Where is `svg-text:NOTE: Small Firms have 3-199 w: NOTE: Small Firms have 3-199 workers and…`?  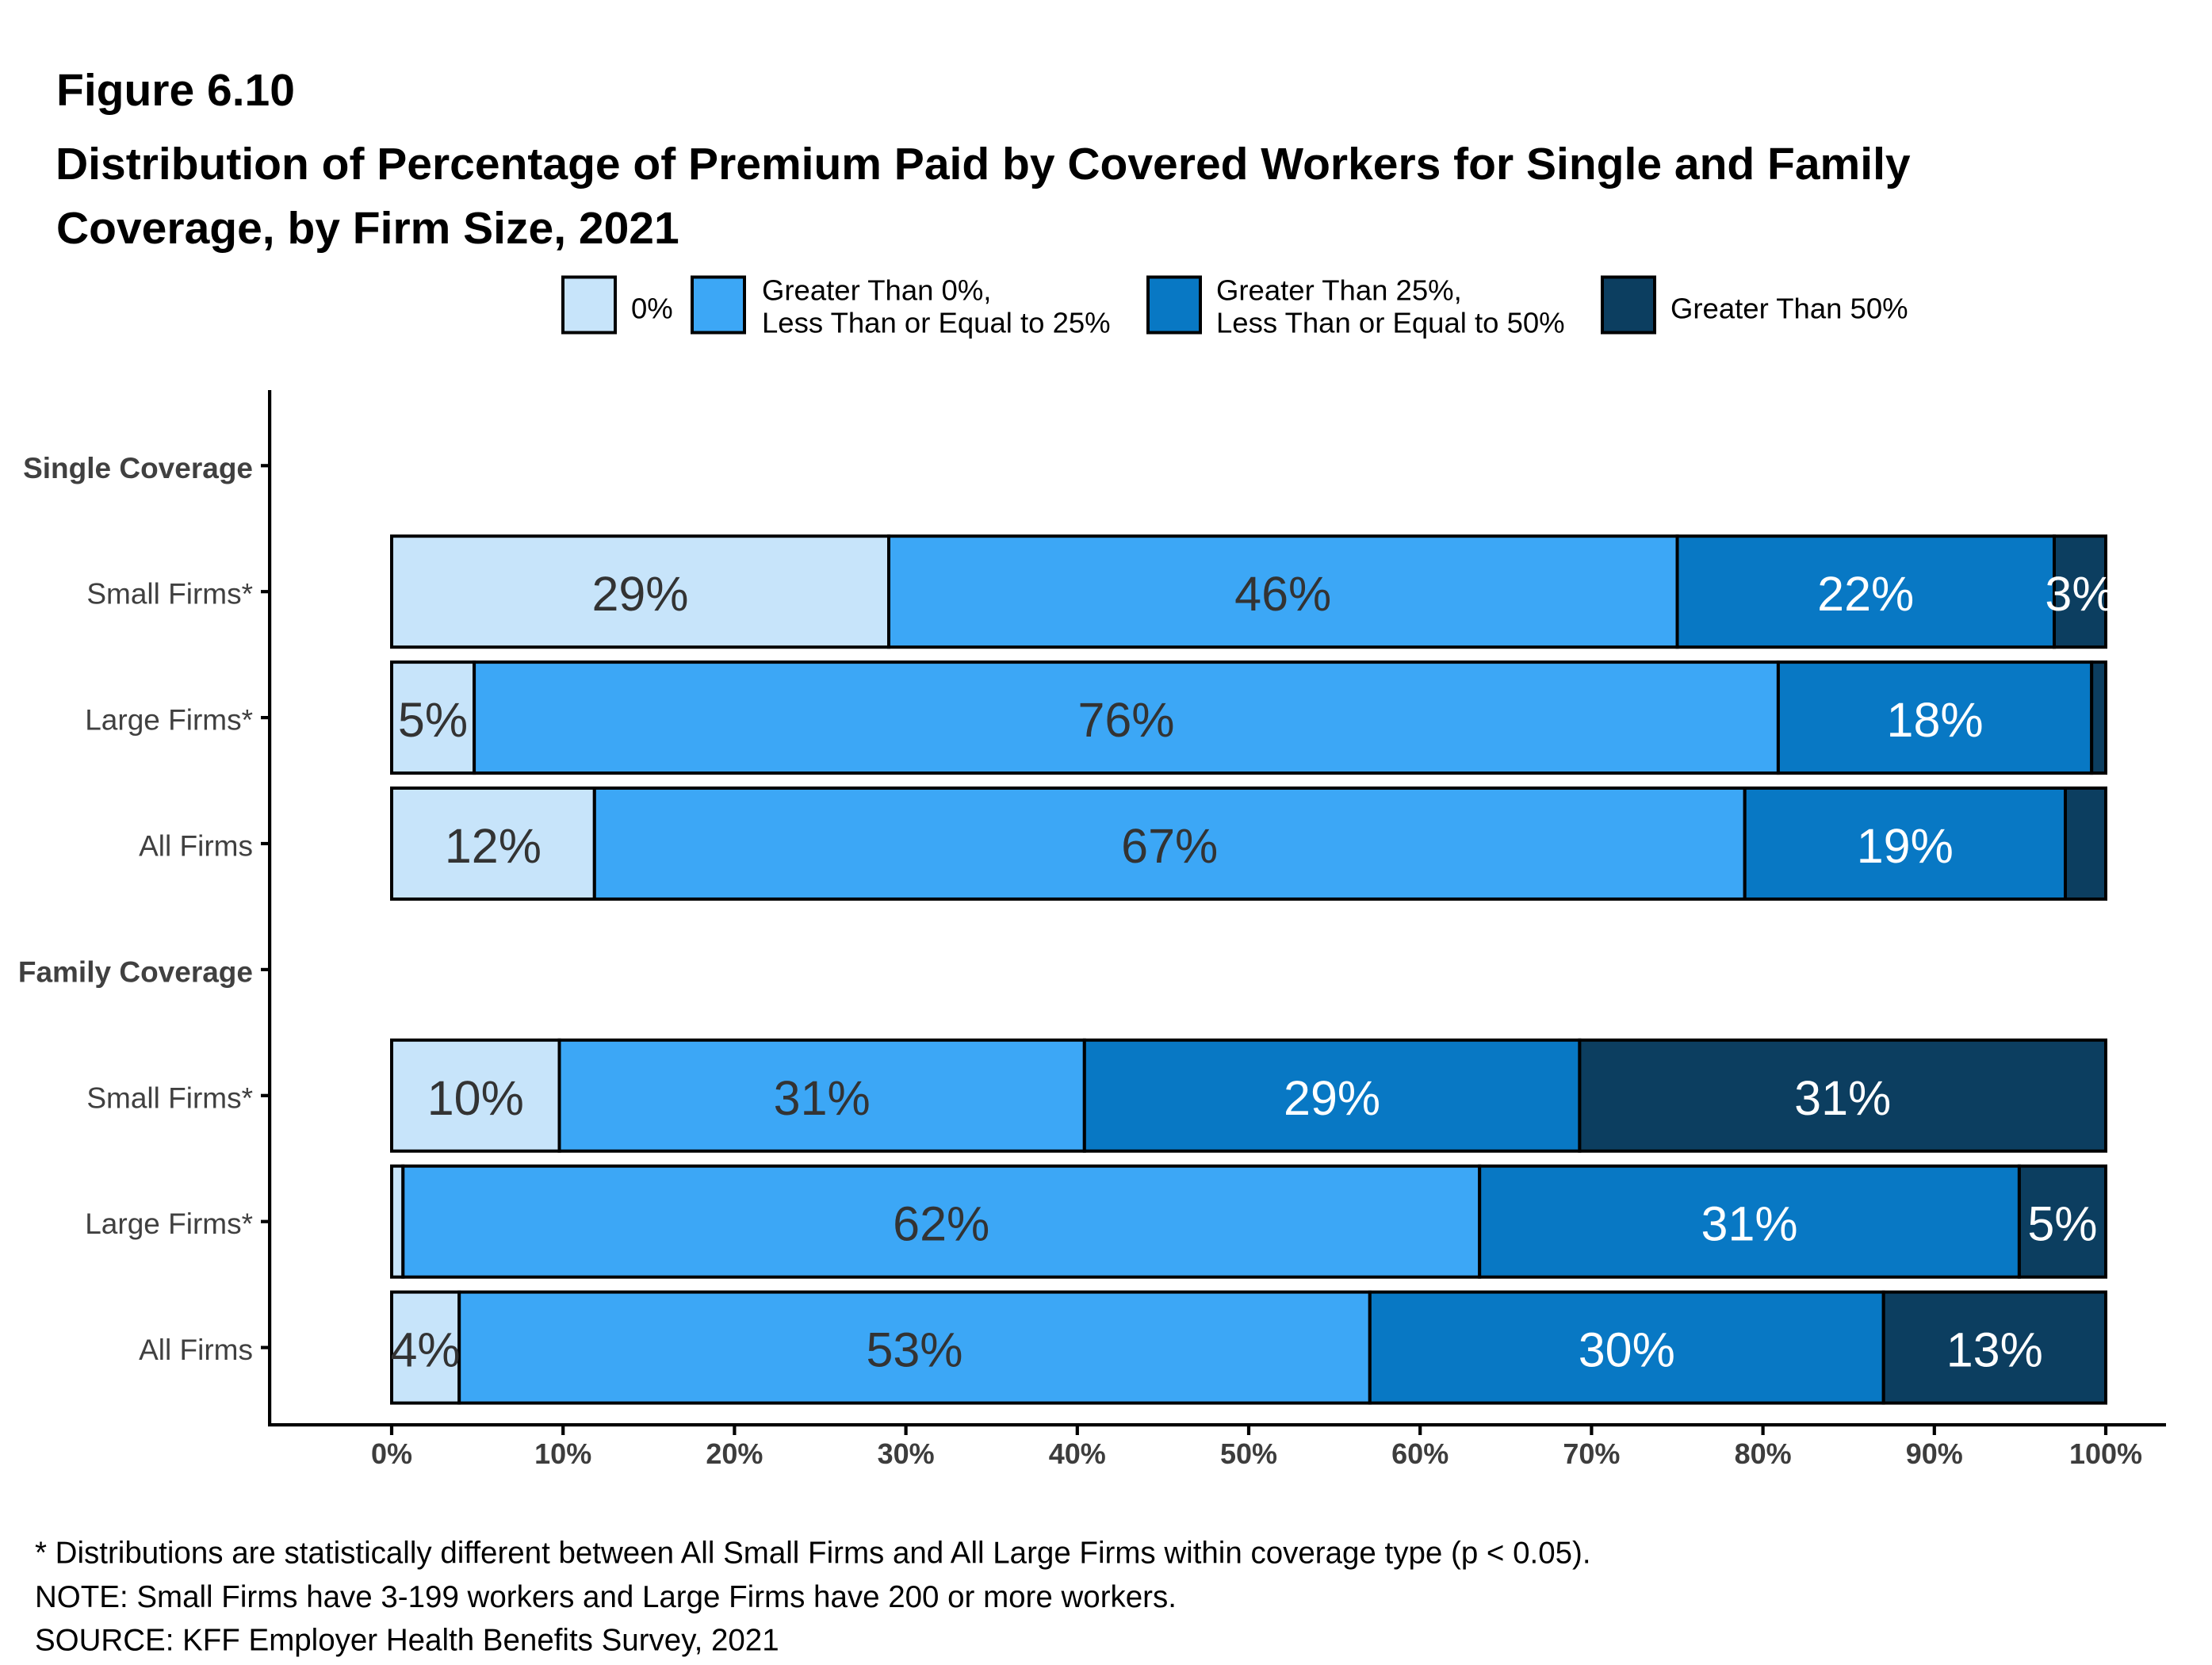
svg-text:NOTE: Small Firms have 3-199 w: NOTE: Small Firms have 3-199 workers and… is located at coordinates (606, 1597).